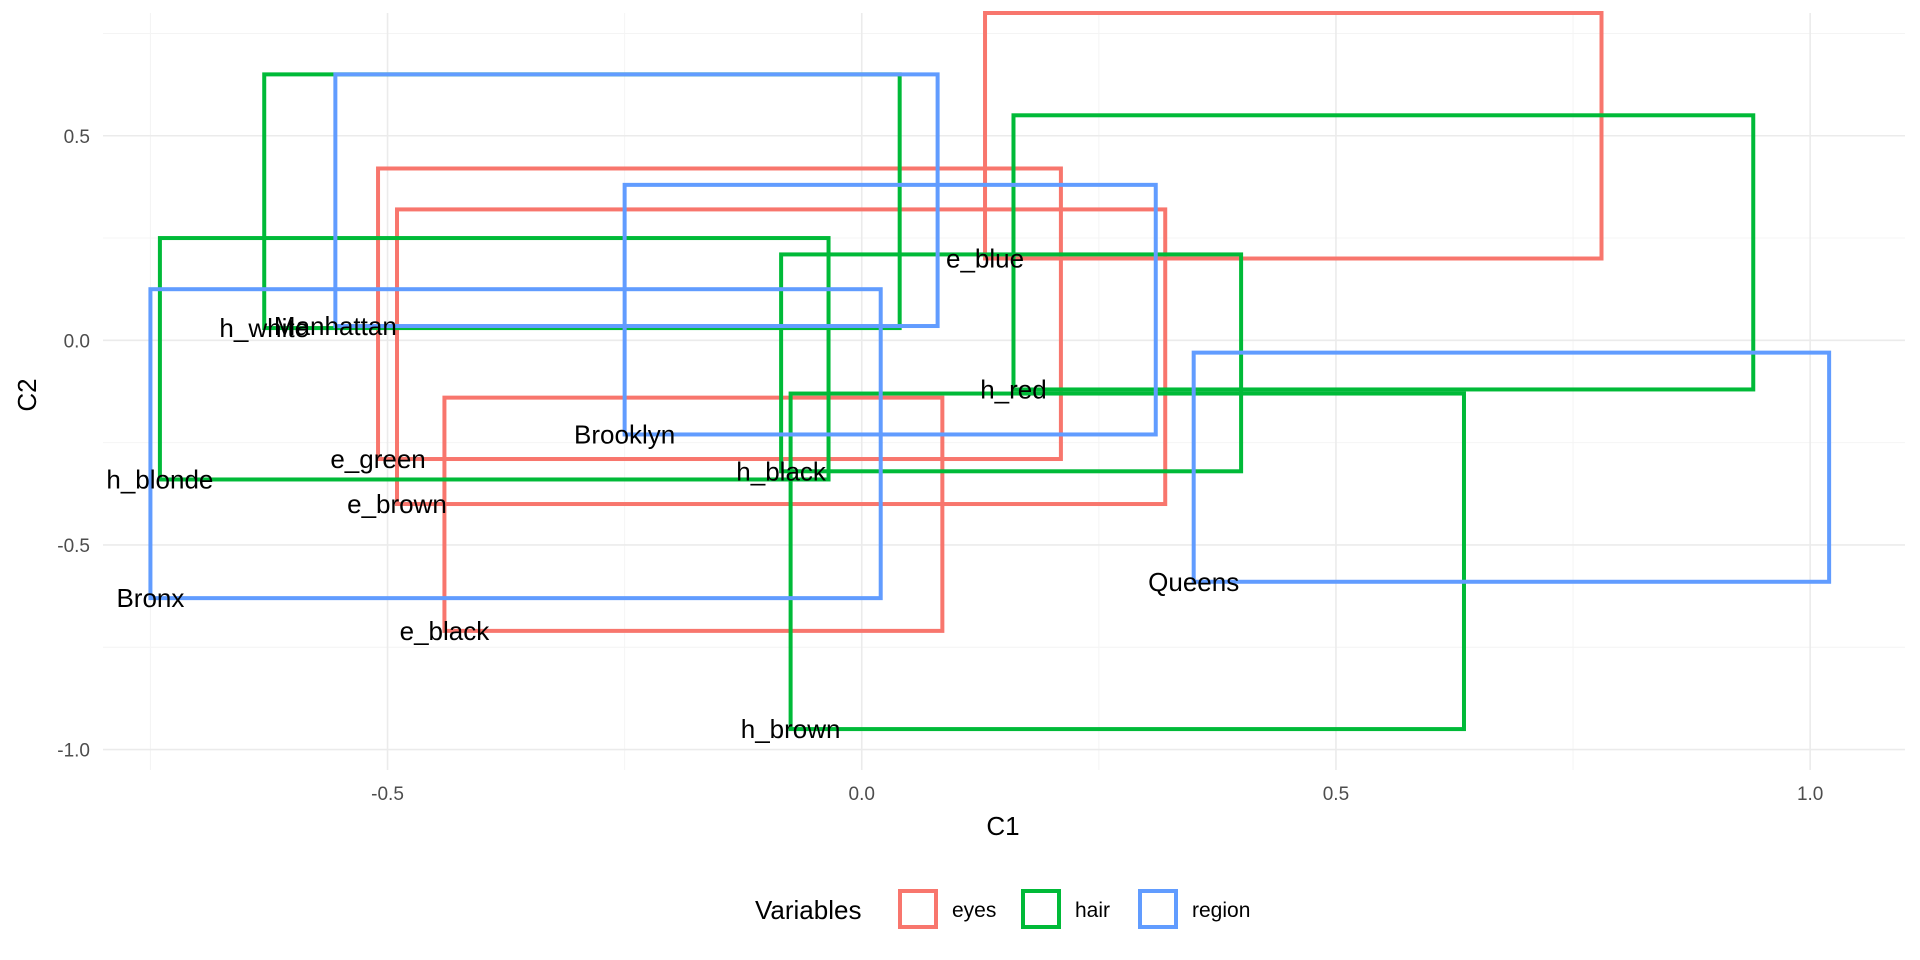 The image size is (1920, 960). What do you see at coordinates (1810, 794) in the screenshot?
I see `x-tick-label: 1.0` at bounding box center [1810, 794].